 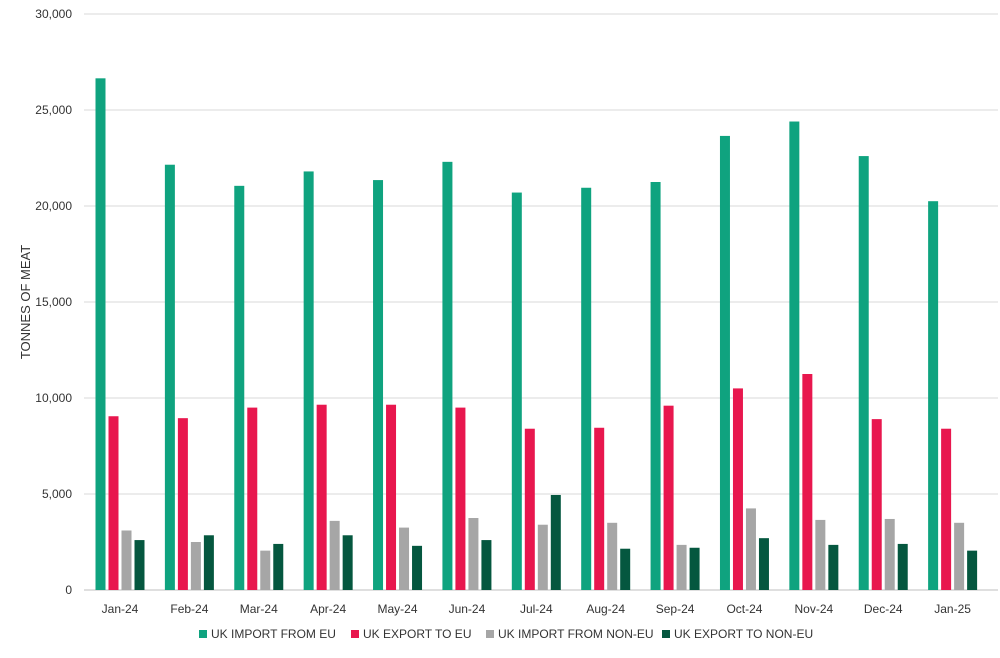 What do you see at coordinates (576, 634) in the screenshot?
I see `legend-label: UK IMPORT FROM NON-EU` at bounding box center [576, 634].